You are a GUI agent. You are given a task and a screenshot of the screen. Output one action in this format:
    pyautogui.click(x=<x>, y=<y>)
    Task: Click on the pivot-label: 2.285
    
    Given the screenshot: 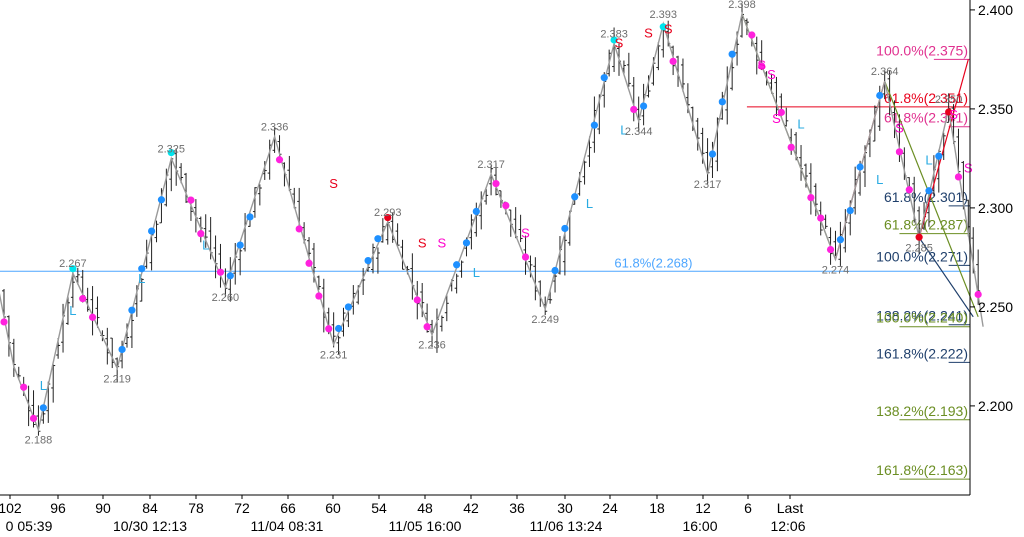 What is the action you would take?
    pyautogui.click(x=919, y=249)
    